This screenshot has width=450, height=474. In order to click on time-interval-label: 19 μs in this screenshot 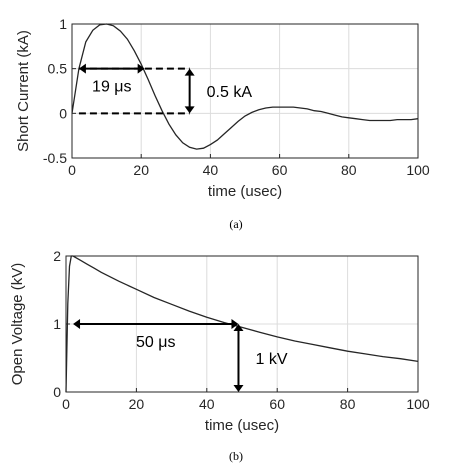, I will do `click(111, 87)`.